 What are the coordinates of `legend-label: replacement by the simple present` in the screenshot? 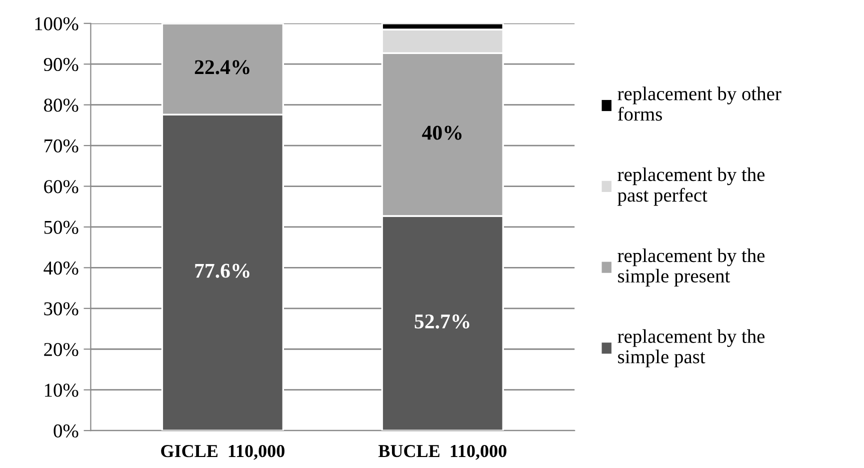 It's located at (691, 267).